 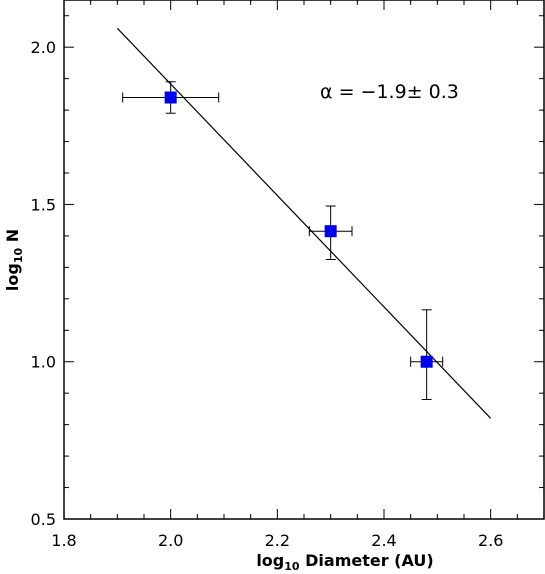 I want to click on x-tick-label: 2.2, so click(x=277, y=540).